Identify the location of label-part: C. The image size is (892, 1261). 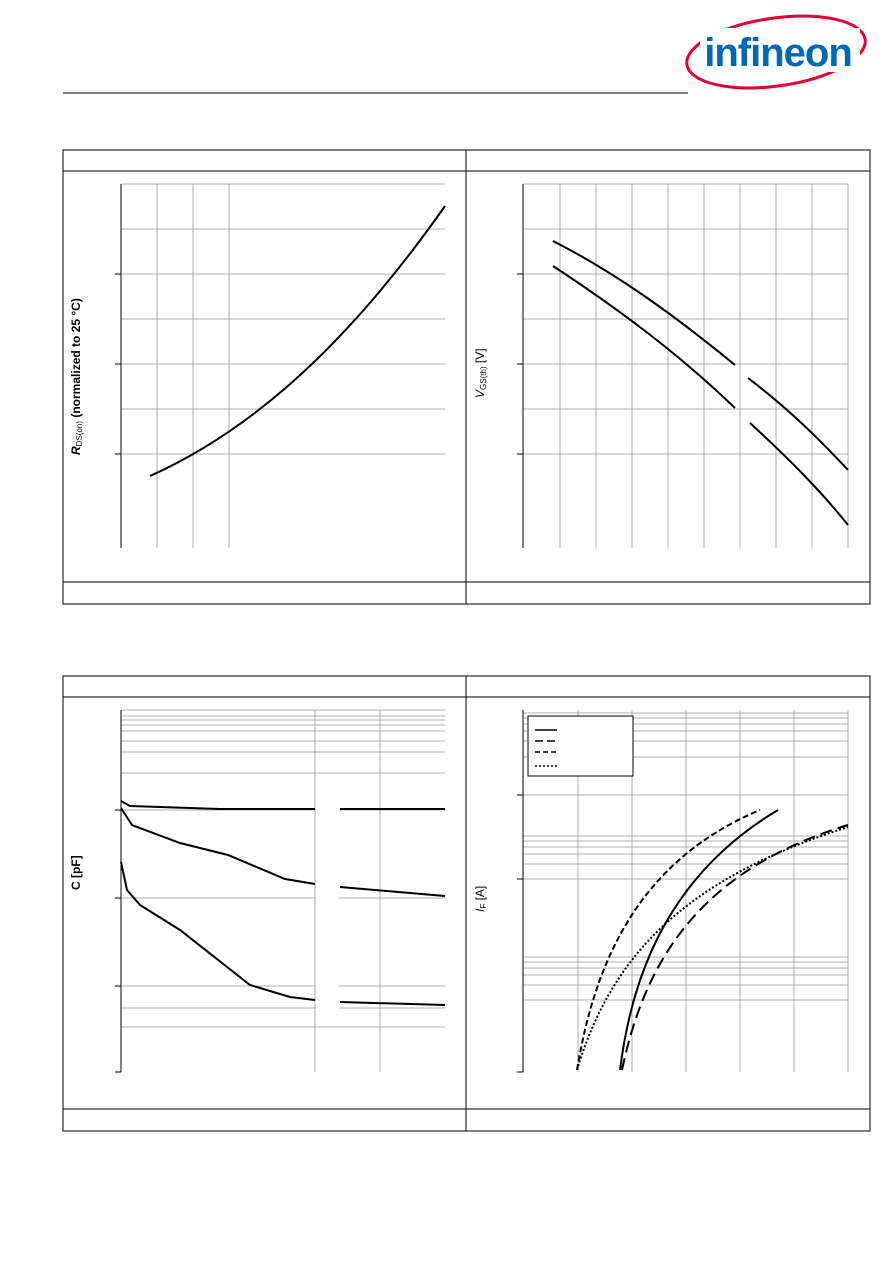
(76, 885).